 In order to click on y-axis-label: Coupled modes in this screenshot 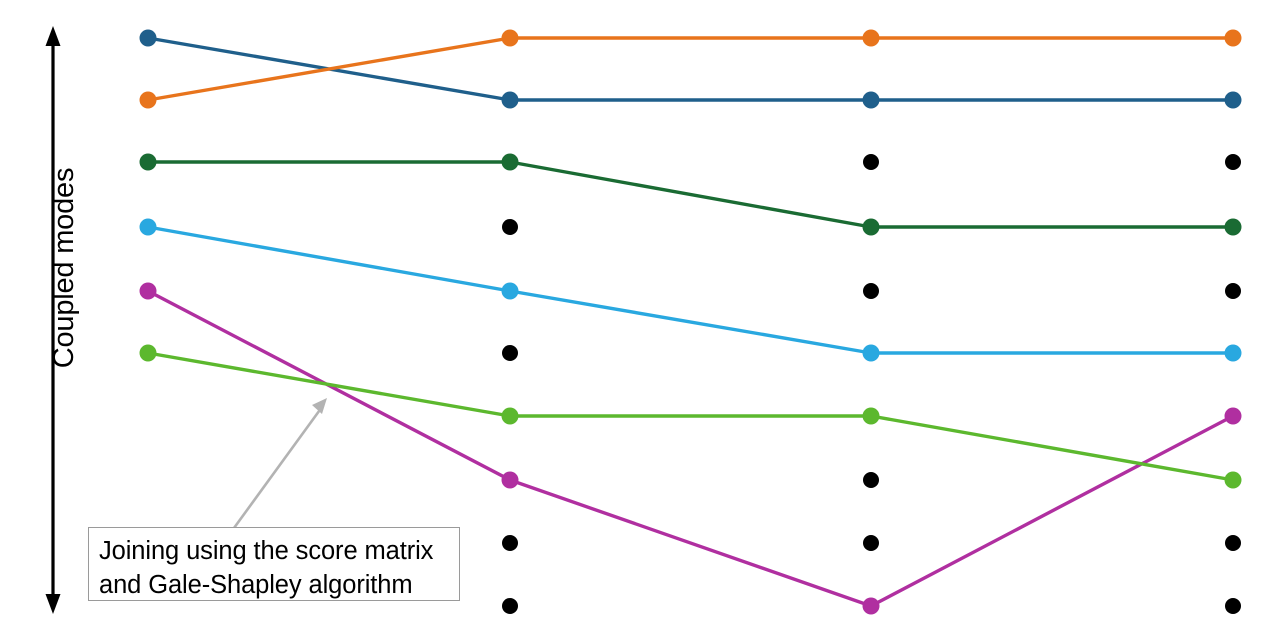, I will do `click(64, 268)`.